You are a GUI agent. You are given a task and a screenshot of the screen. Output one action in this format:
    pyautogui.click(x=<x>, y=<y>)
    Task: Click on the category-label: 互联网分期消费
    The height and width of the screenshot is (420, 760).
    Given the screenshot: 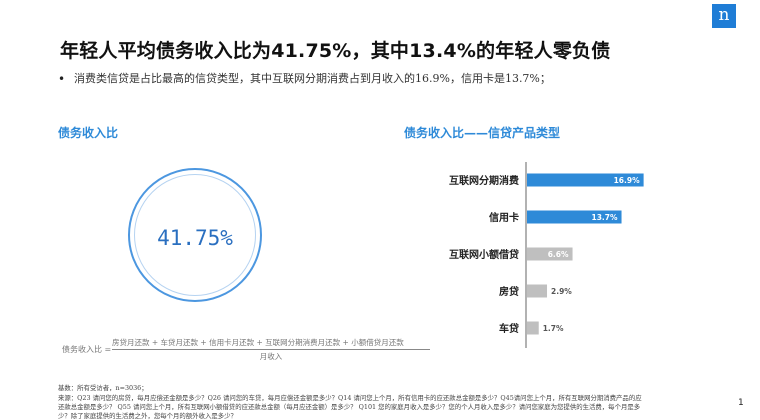 What is the action you would take?
    pyautogui.click(x=484, y=180)
    